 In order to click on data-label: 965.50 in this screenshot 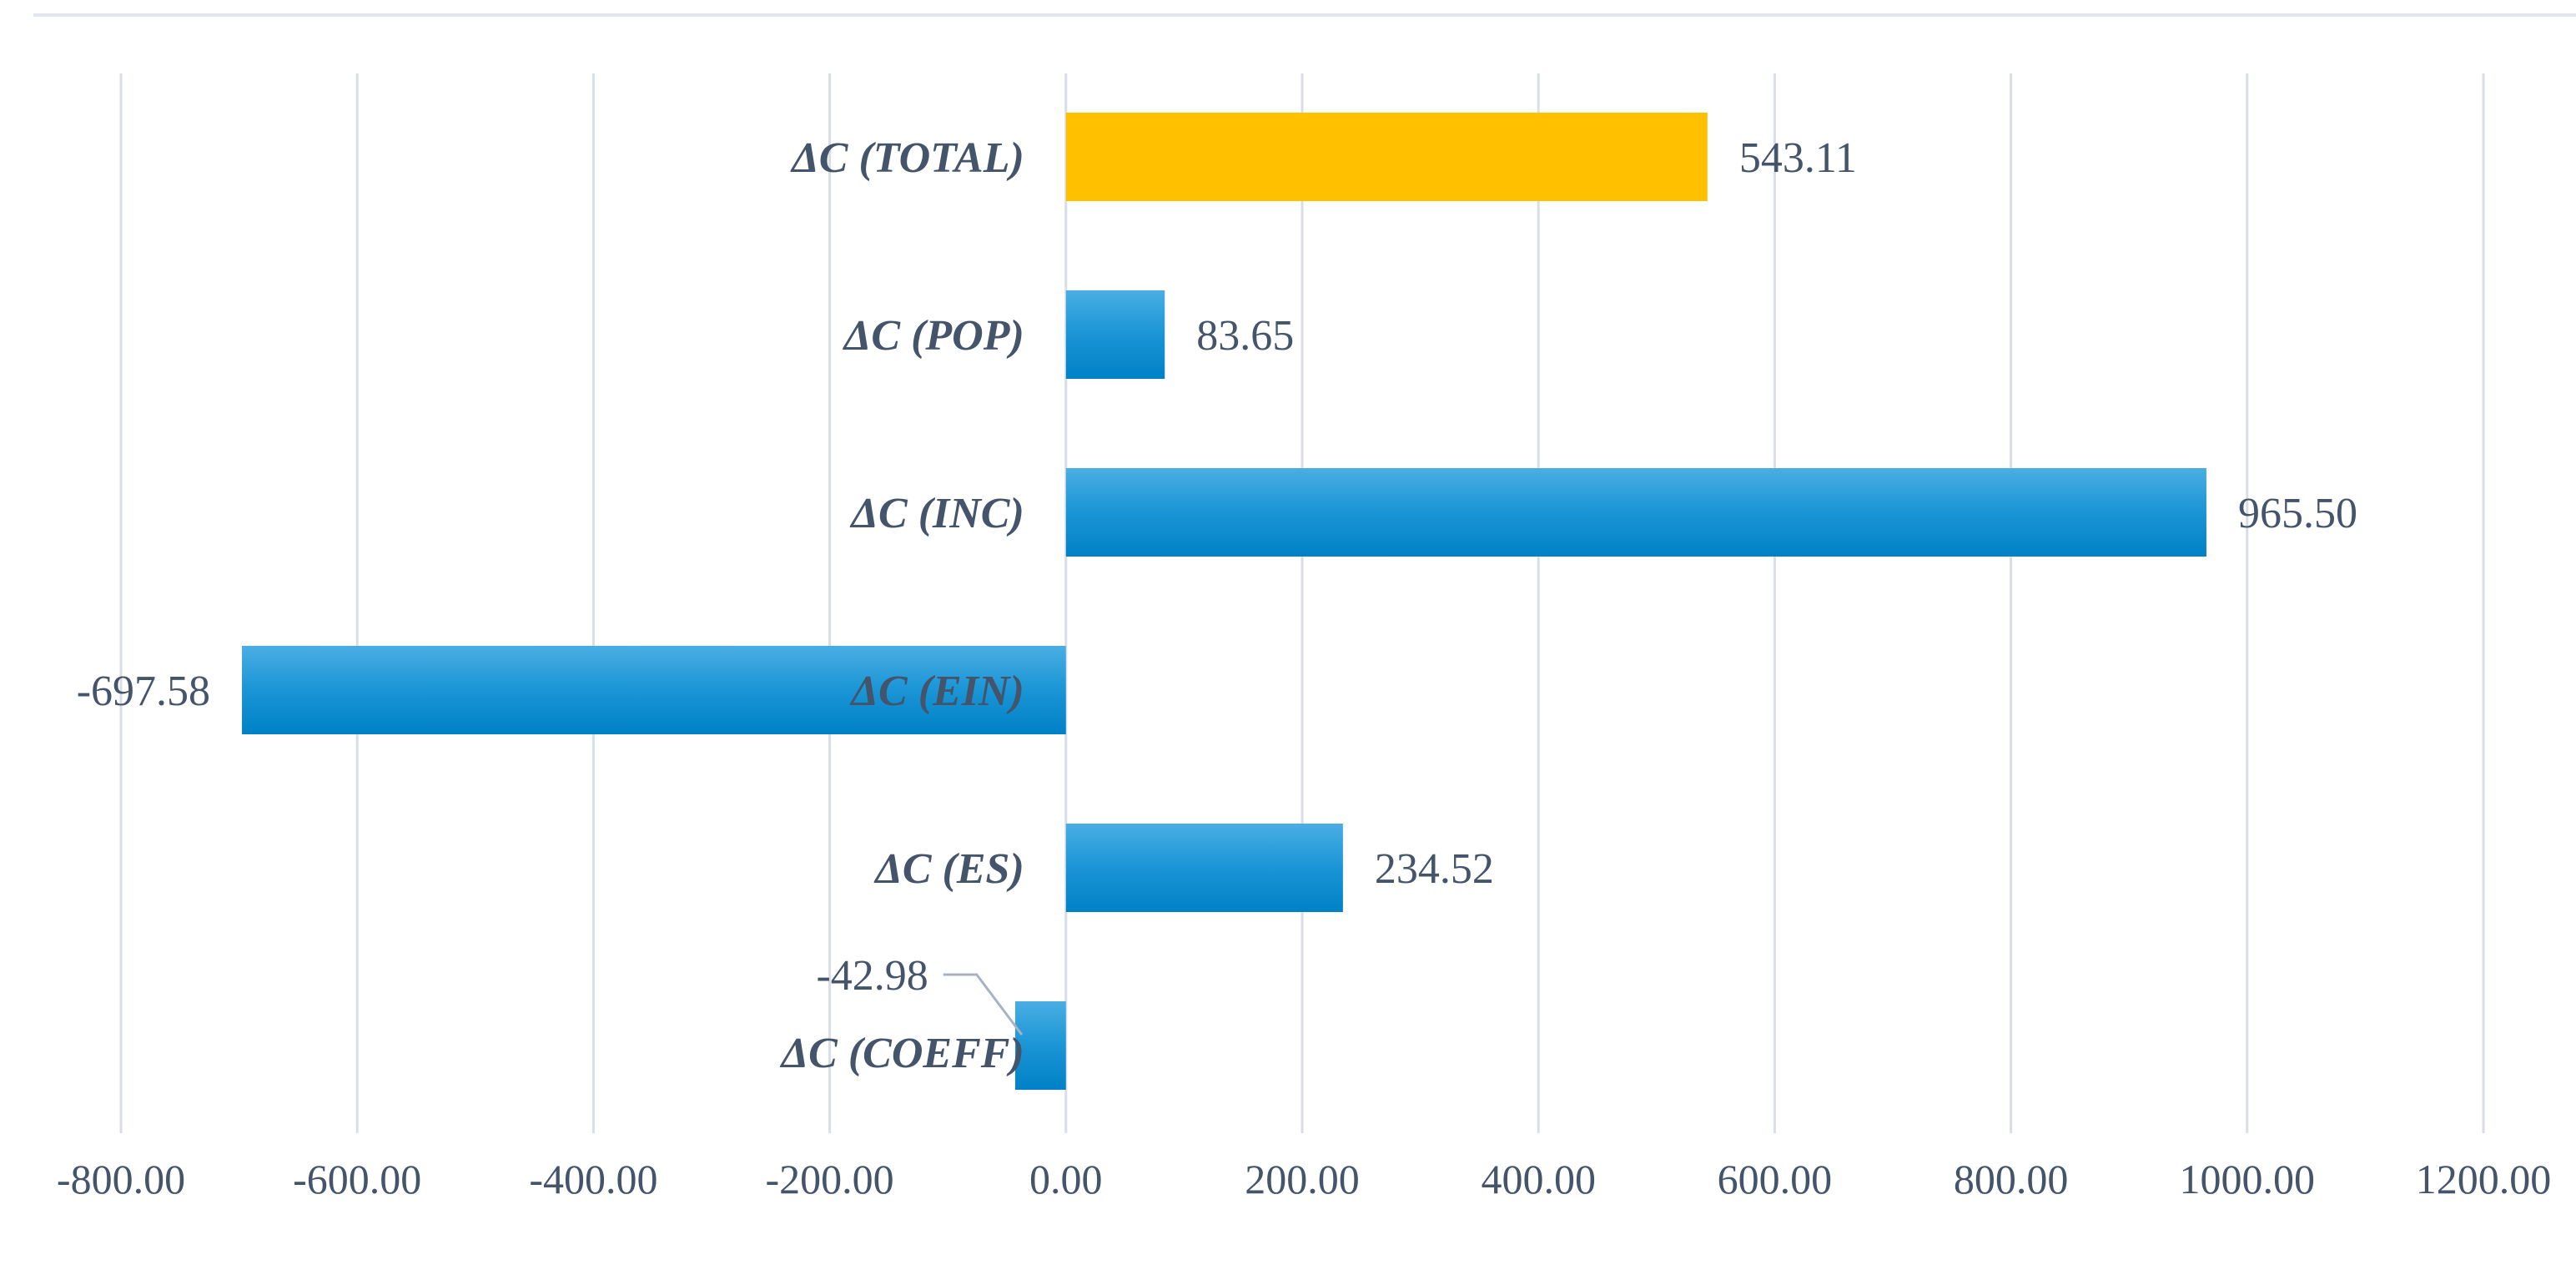, I will do `click(2297, 513)`.